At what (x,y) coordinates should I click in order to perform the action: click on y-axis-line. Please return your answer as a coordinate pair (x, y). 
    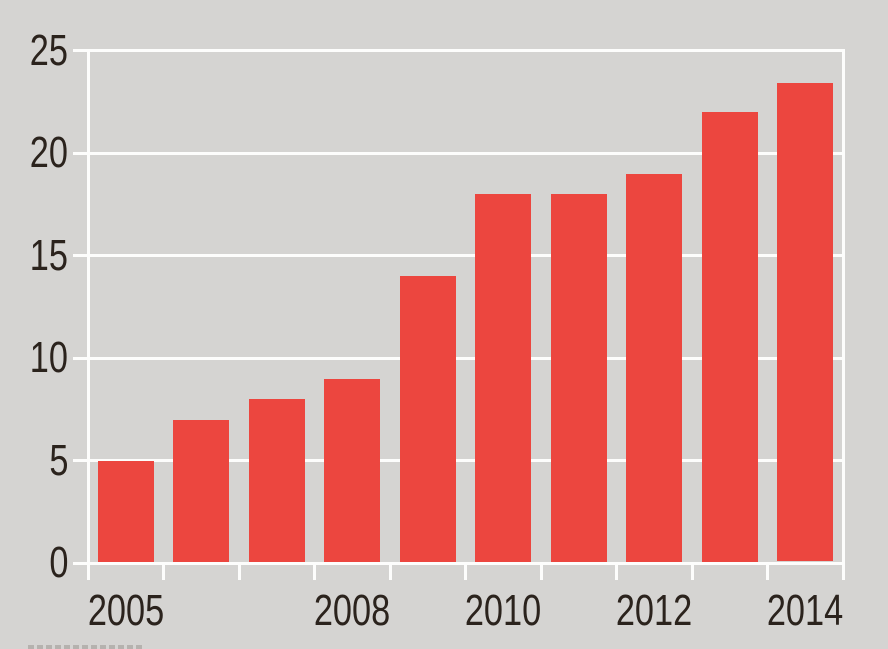
    Looking at the image, I should click on (88, 307).